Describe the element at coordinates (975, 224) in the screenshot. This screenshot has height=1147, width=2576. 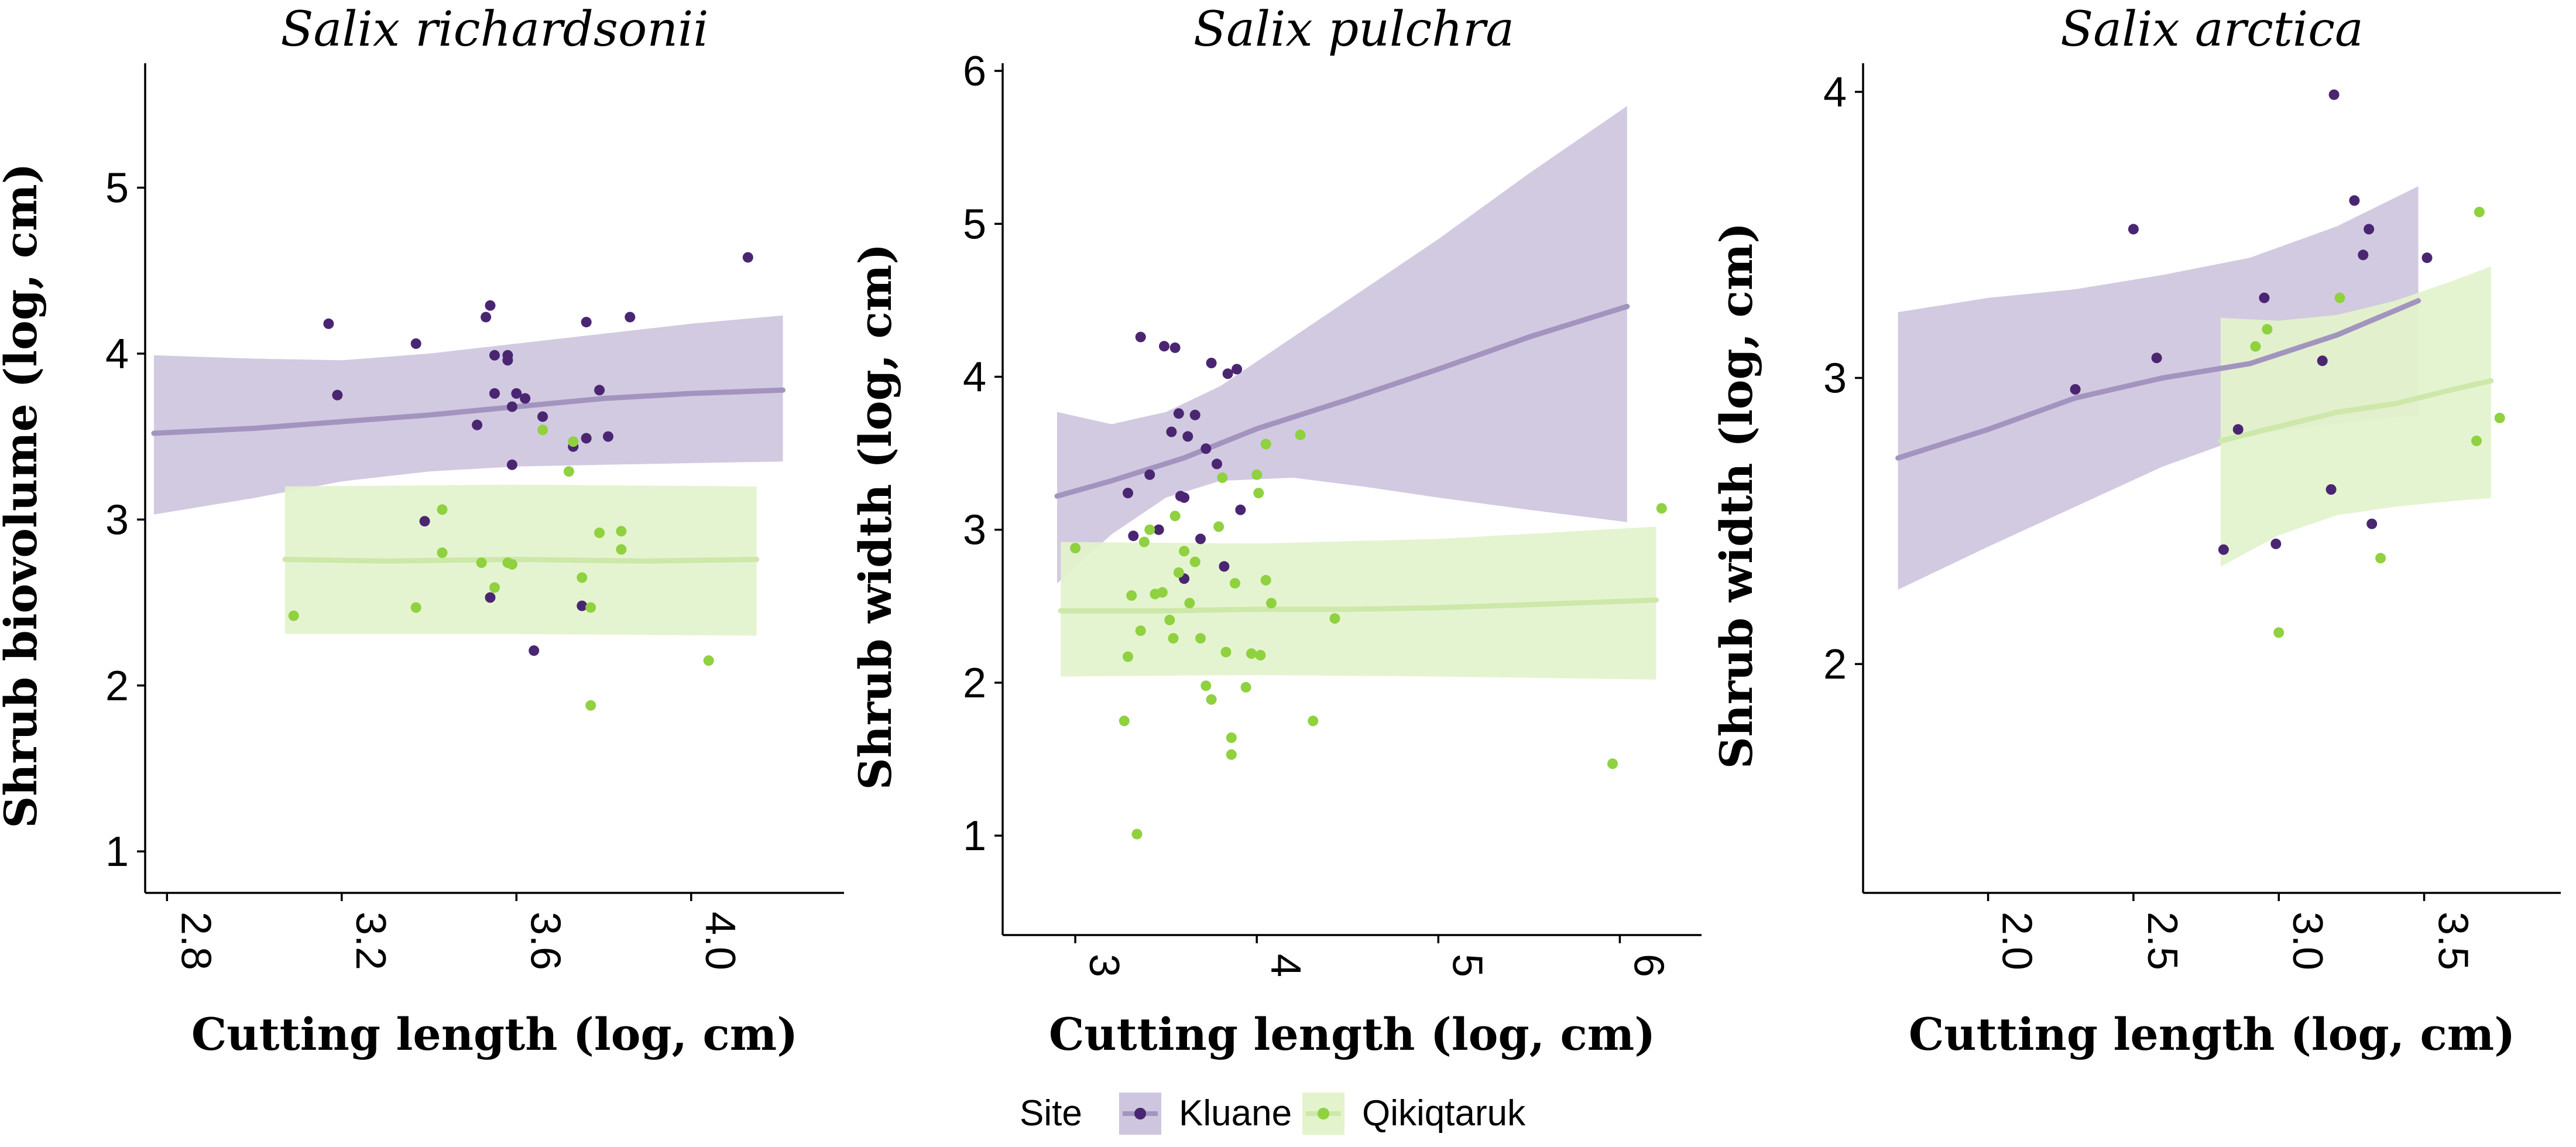
I see `panel-2-y-tick-label-4: 5` at that location.